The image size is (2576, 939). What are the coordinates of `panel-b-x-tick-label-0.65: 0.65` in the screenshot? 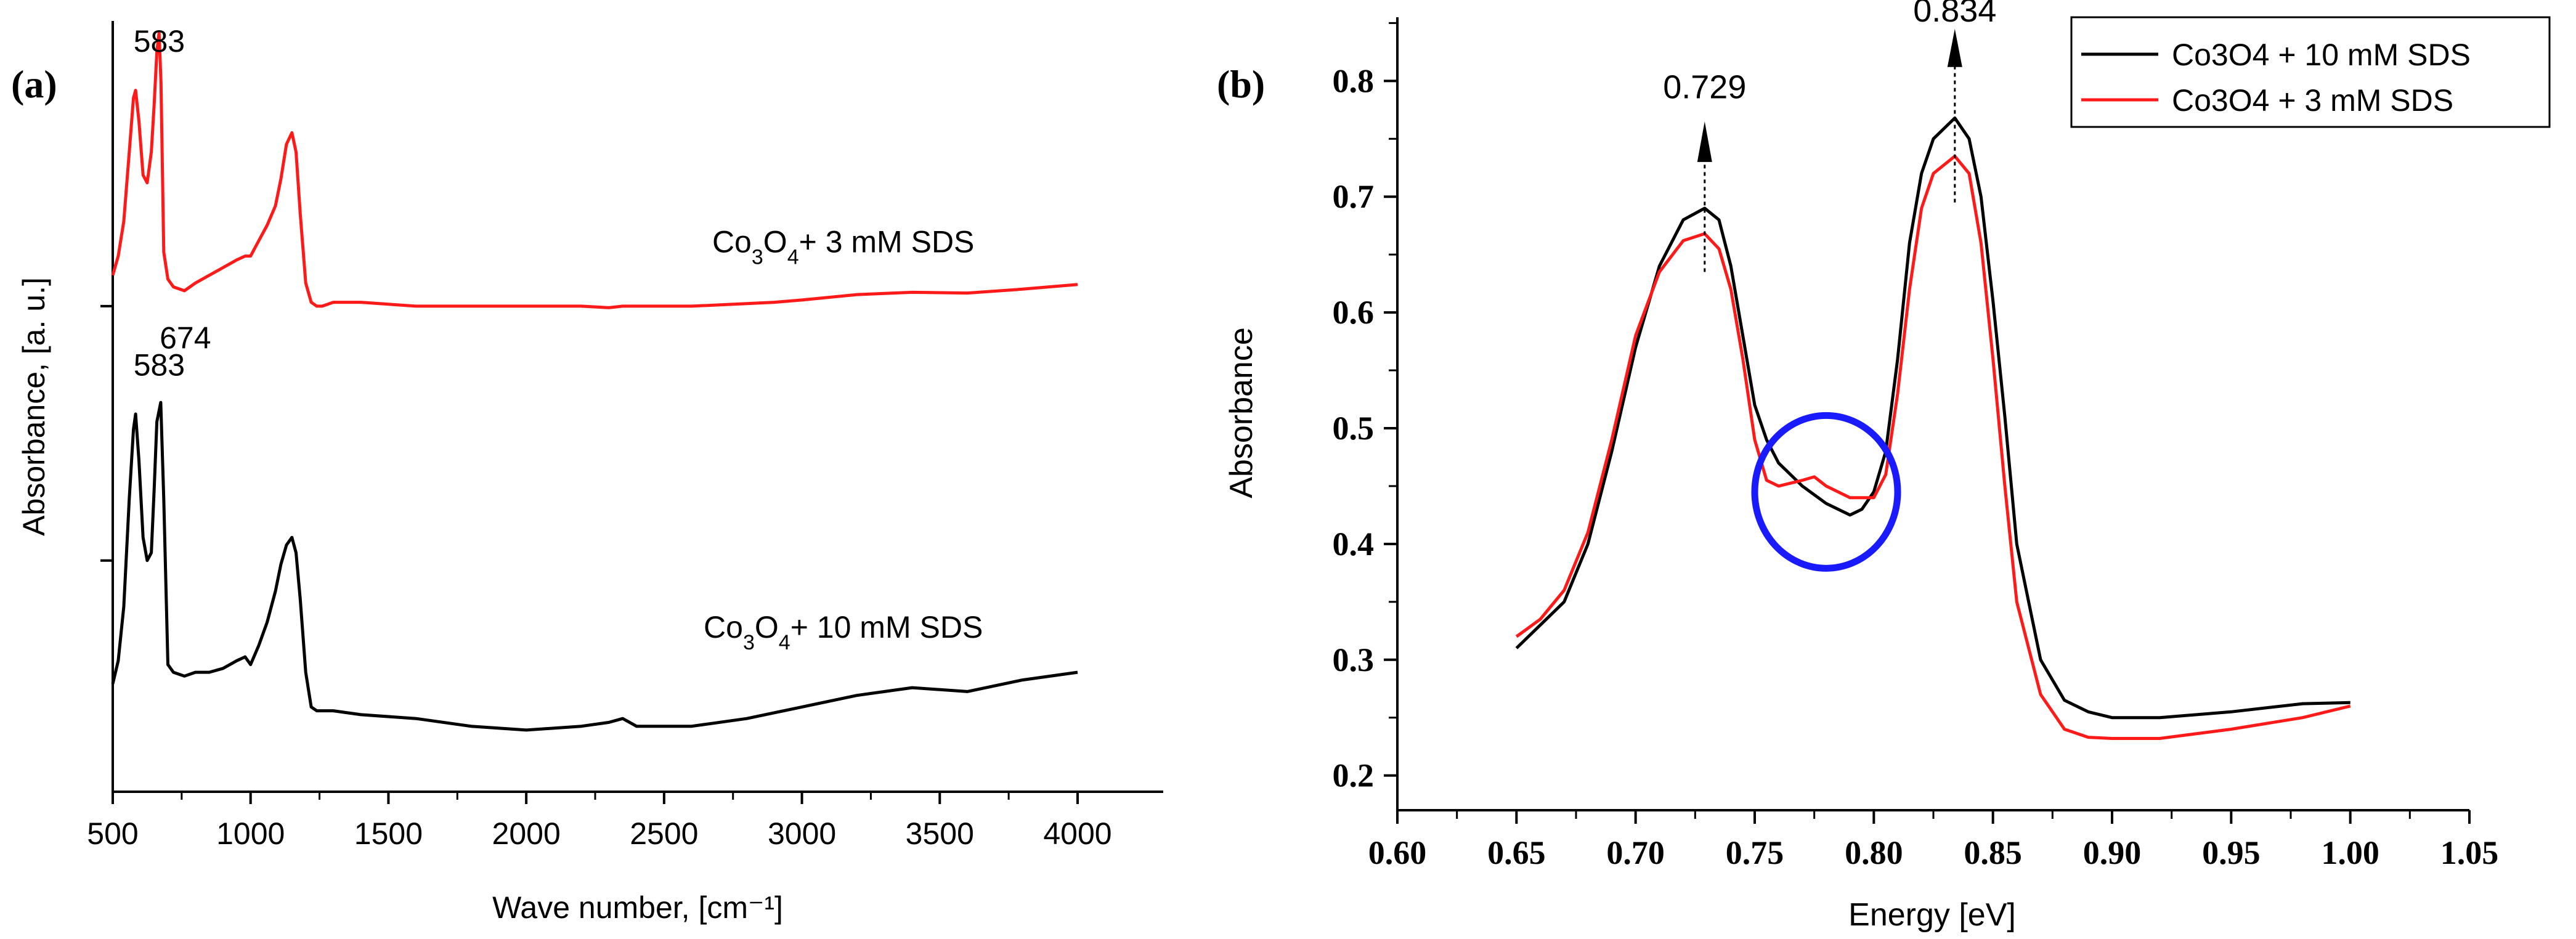 It's located at (1516, 852).